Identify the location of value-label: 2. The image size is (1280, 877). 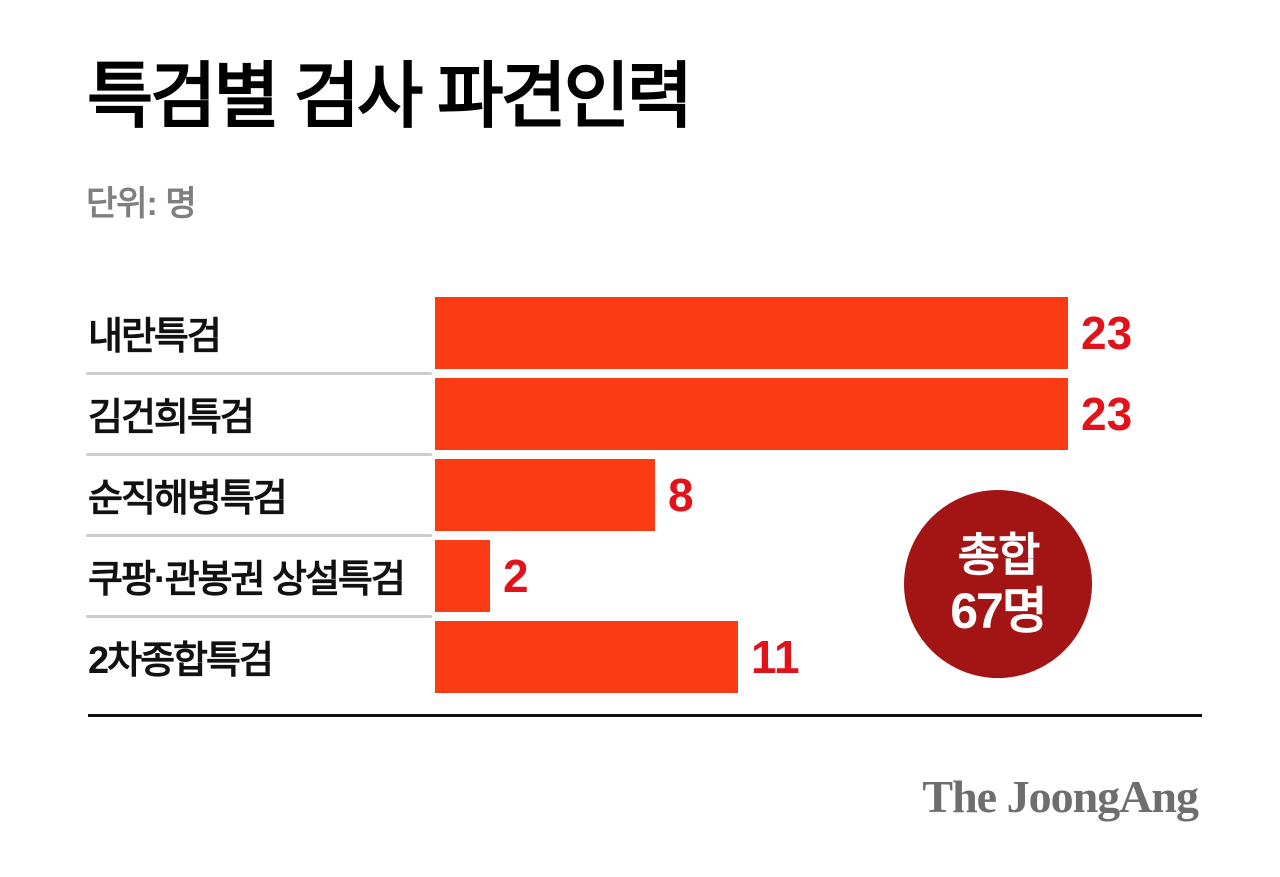
(516, 575).